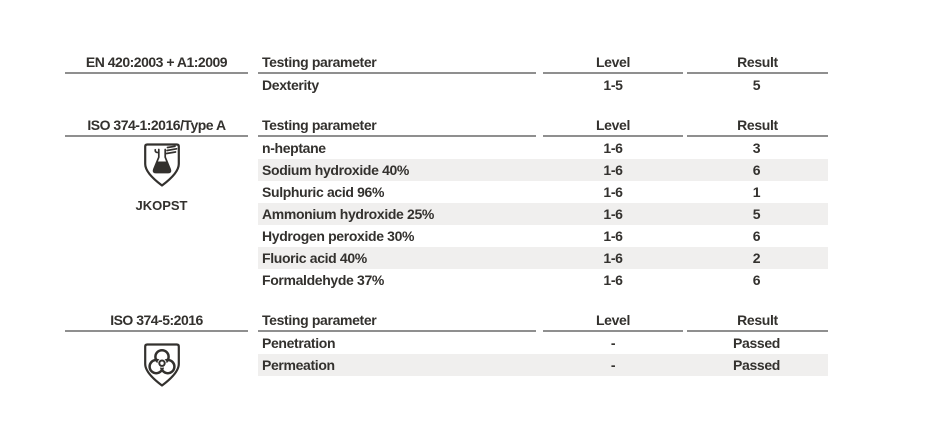 The width and height of the screenshot is (940, 438). Describe the element at coordinates (294, 148) in the screenshot. I see `param-cell: n-heptane` at that location.